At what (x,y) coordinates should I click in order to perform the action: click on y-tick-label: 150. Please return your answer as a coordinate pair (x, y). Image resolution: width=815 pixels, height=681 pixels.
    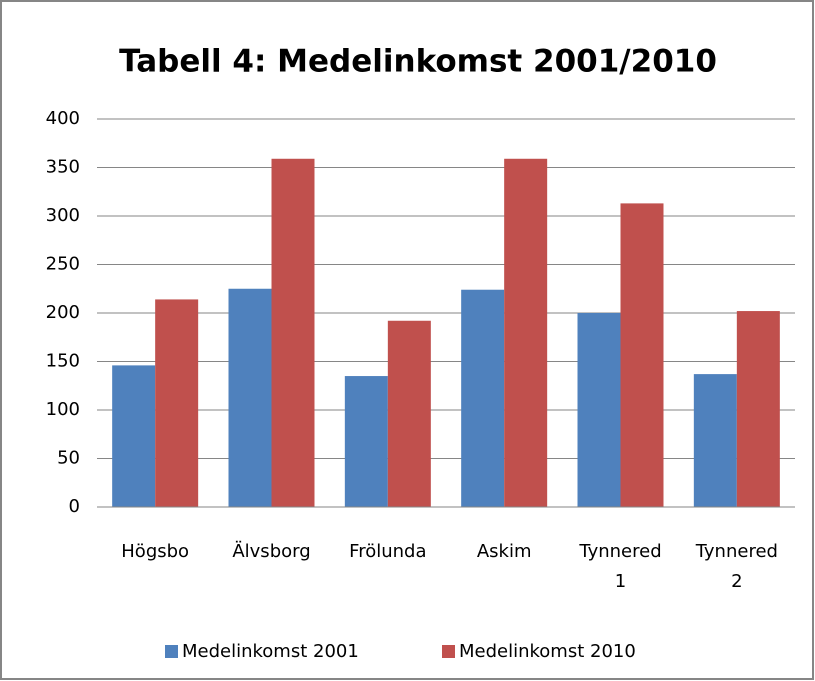
    Looking at the image, I should click on (63, 361).